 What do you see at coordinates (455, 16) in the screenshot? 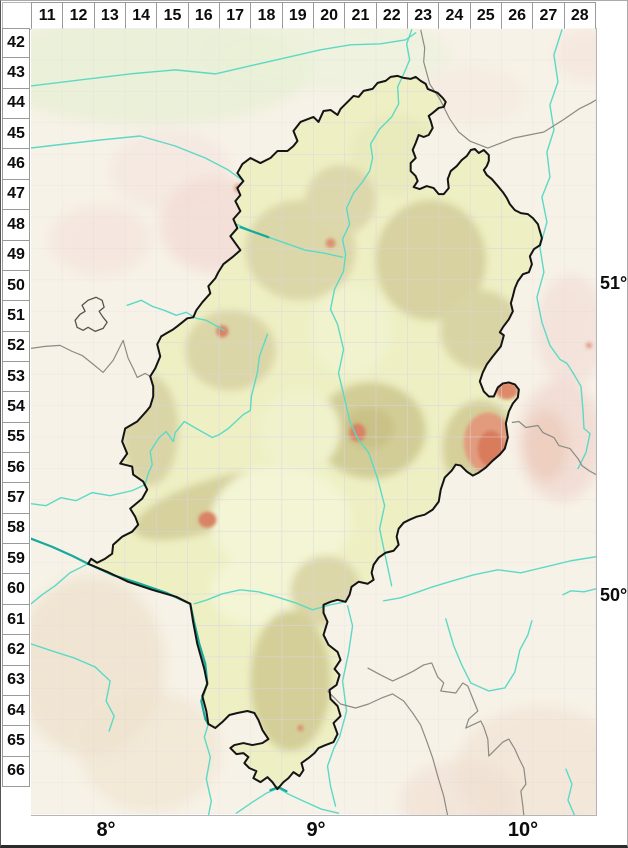
I see `col-header: 24` at bounding box center [455, 16].